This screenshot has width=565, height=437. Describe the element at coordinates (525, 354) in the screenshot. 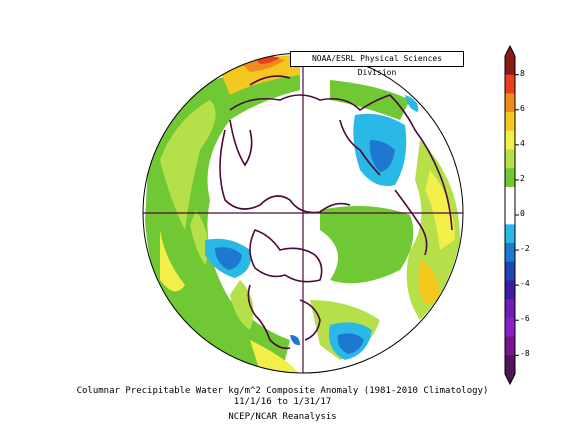

I see `colorbar-tick-label: -8` at that location.